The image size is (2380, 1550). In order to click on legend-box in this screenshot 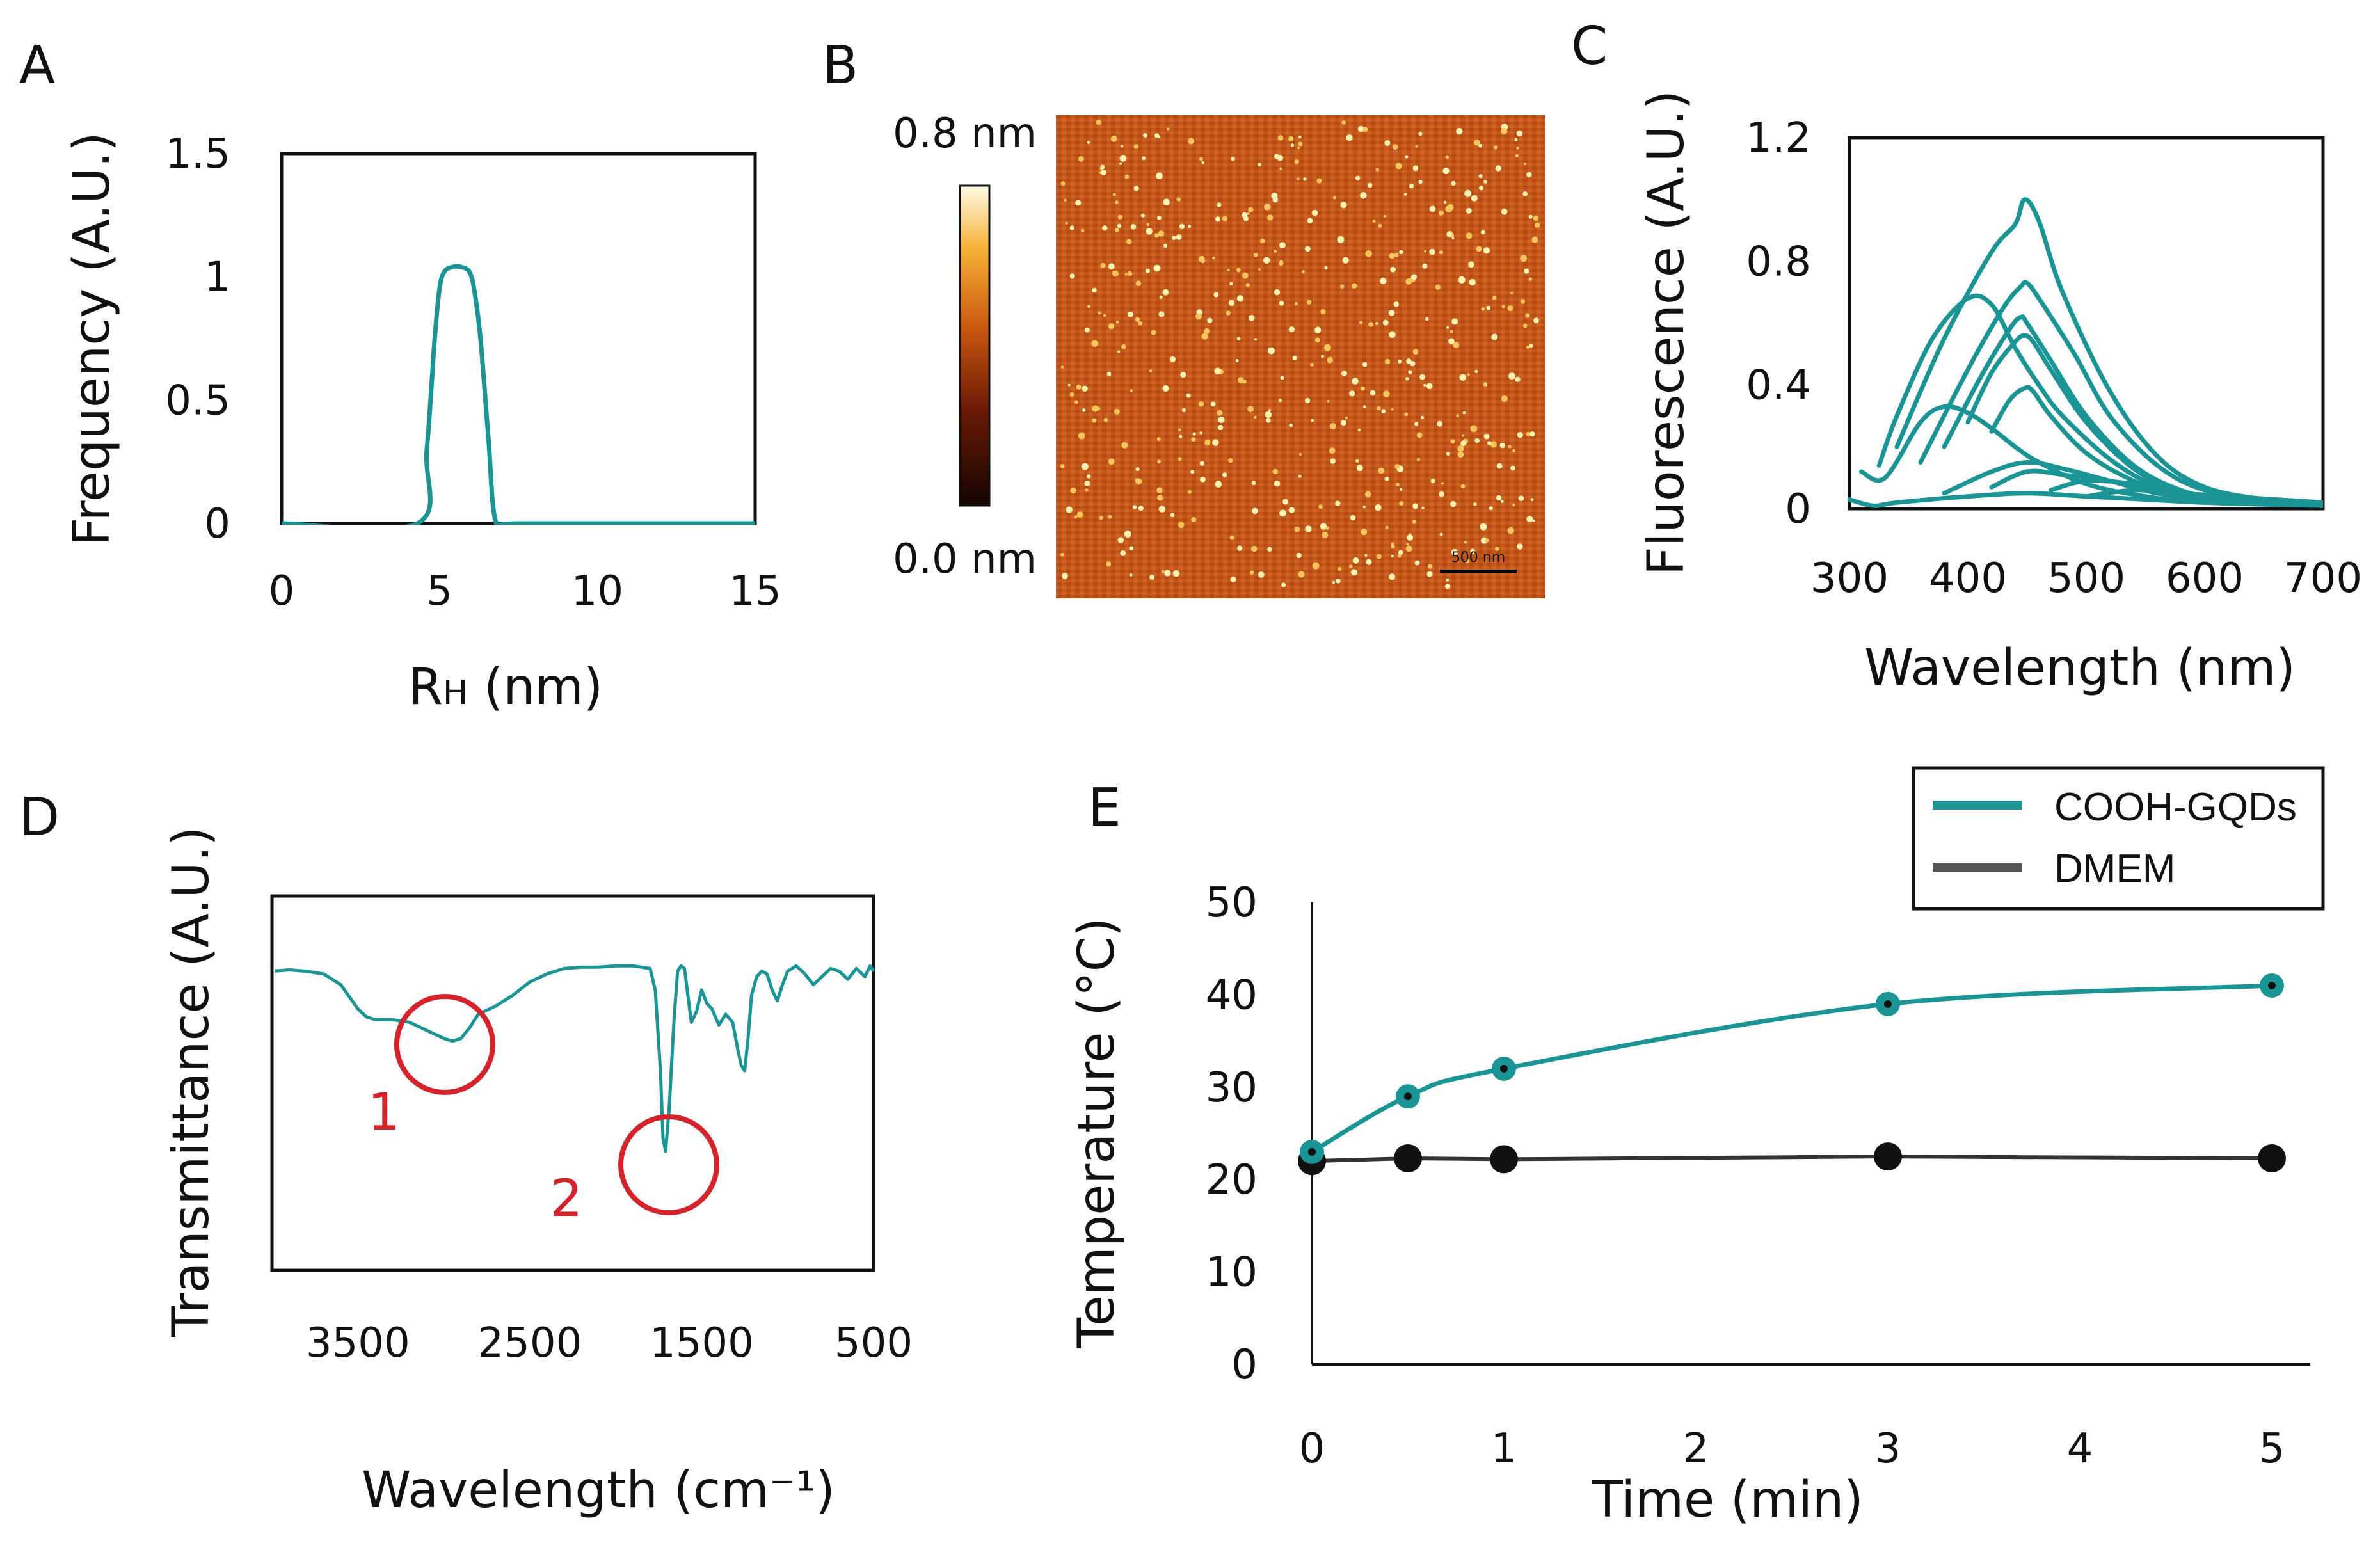, I will do `click(2118, 838)`.